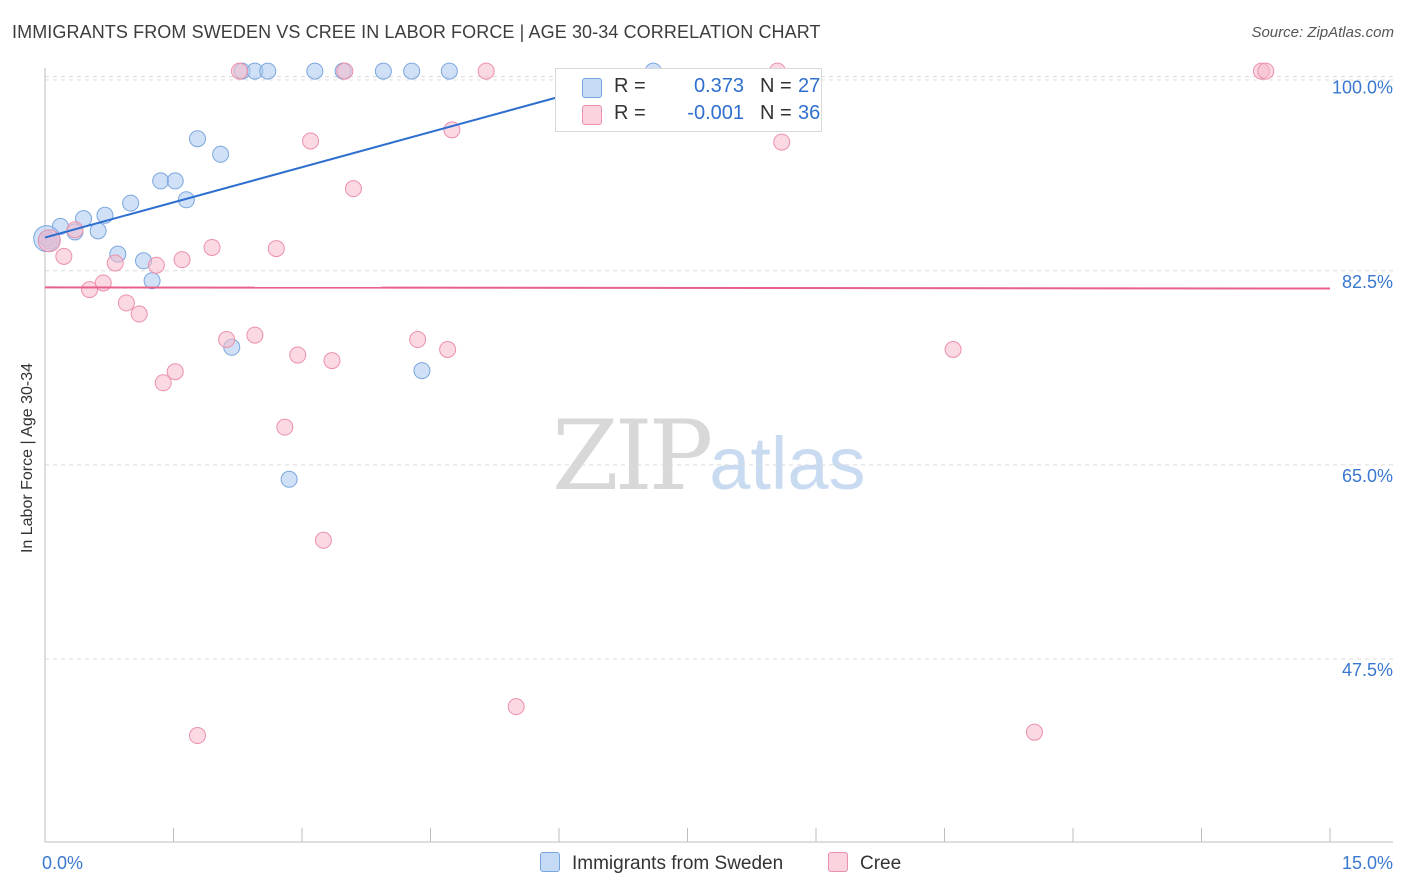 This screenshot has height=892, width=1406. What do you see at coordinates (718, 86) in the screenshot?
I see `legend-r-value: 0.373` at bounding box center [718, 86].